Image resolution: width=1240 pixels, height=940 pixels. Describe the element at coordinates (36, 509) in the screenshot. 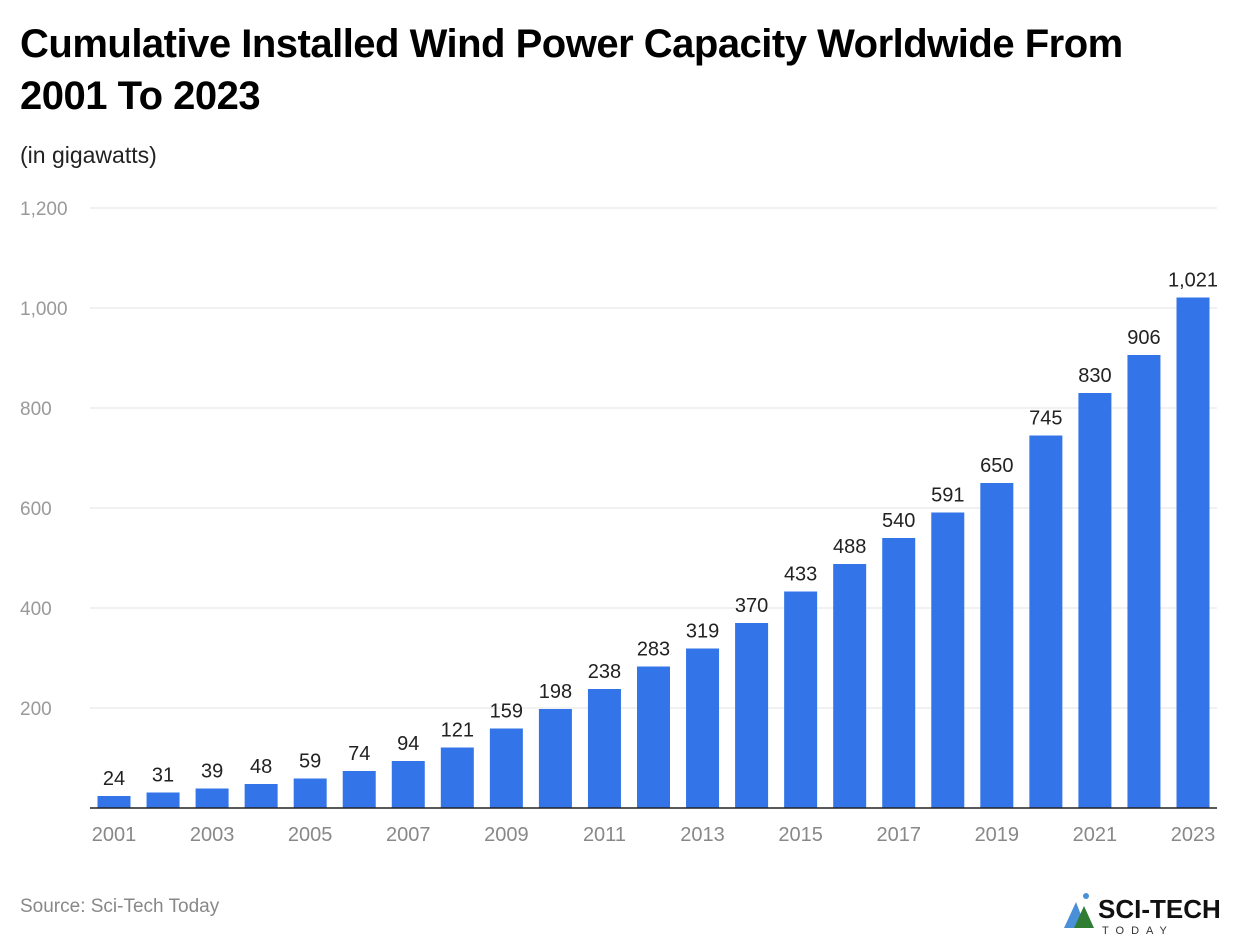

I see `y-tick-label: 600` at that location.